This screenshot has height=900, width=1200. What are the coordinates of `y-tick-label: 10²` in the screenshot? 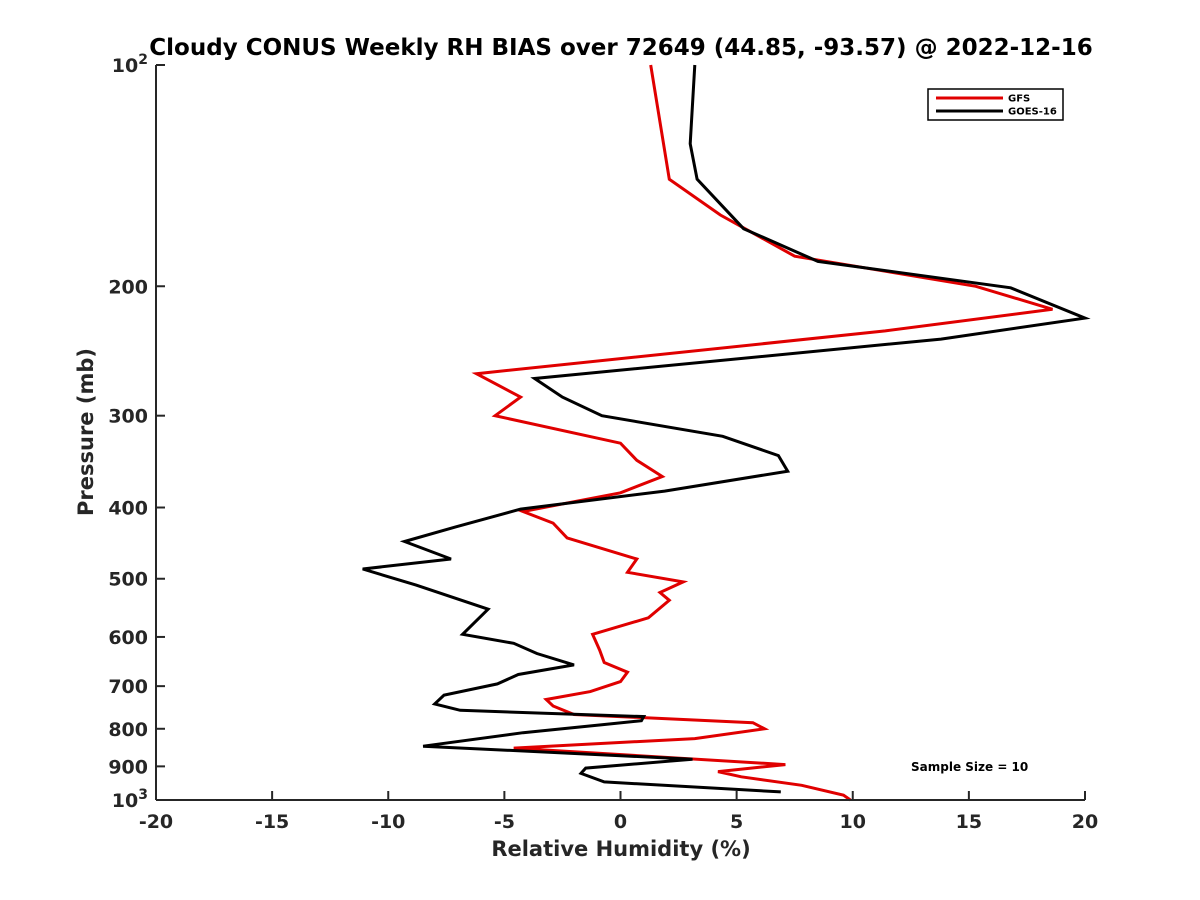 It's located at (130, 64).